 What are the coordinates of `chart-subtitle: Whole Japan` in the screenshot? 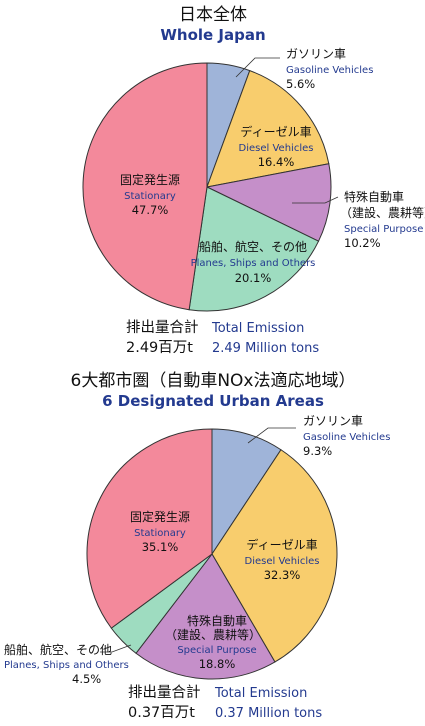 It's located at (212, 35).